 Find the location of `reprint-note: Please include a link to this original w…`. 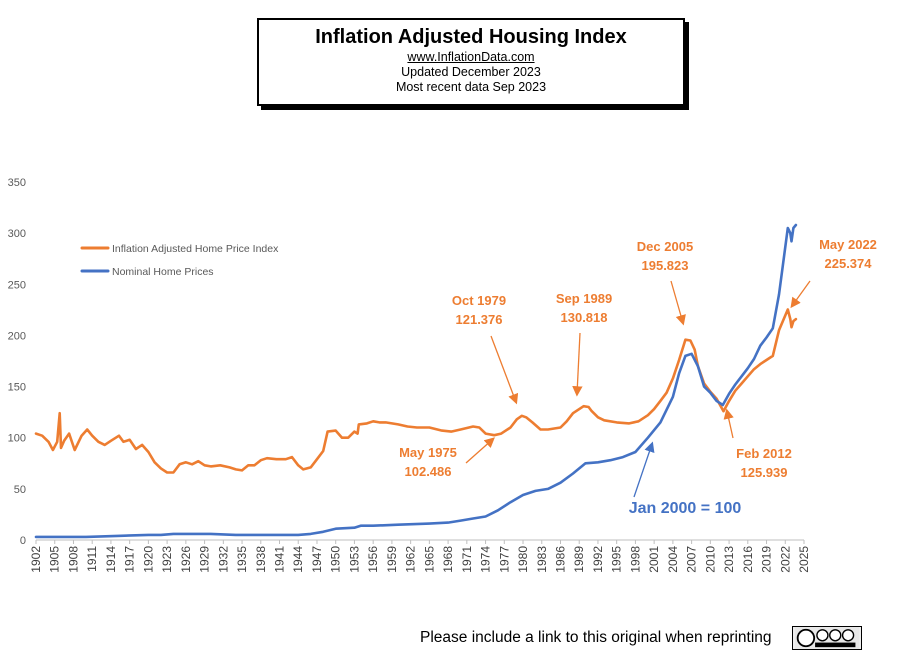

reprint-note: Please include a link to this original w… is located at coordinates (596, 637).